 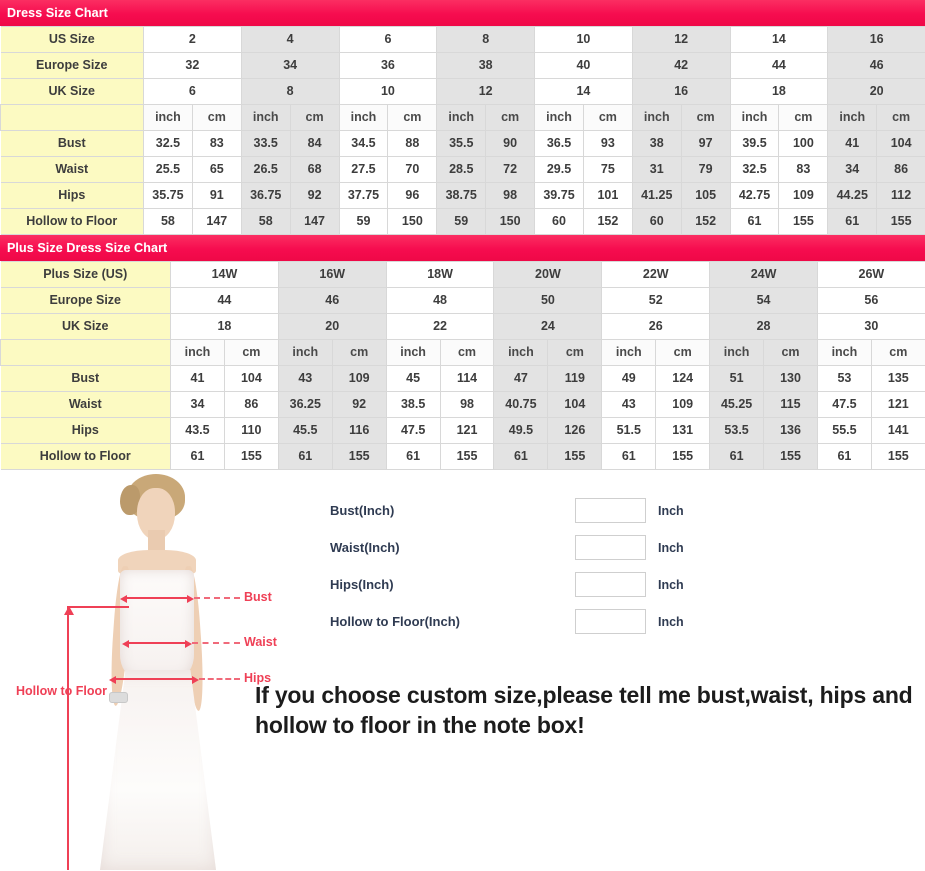 I want to click on plus-waist-inch-3: 40.75, so click(x=521, y=404).